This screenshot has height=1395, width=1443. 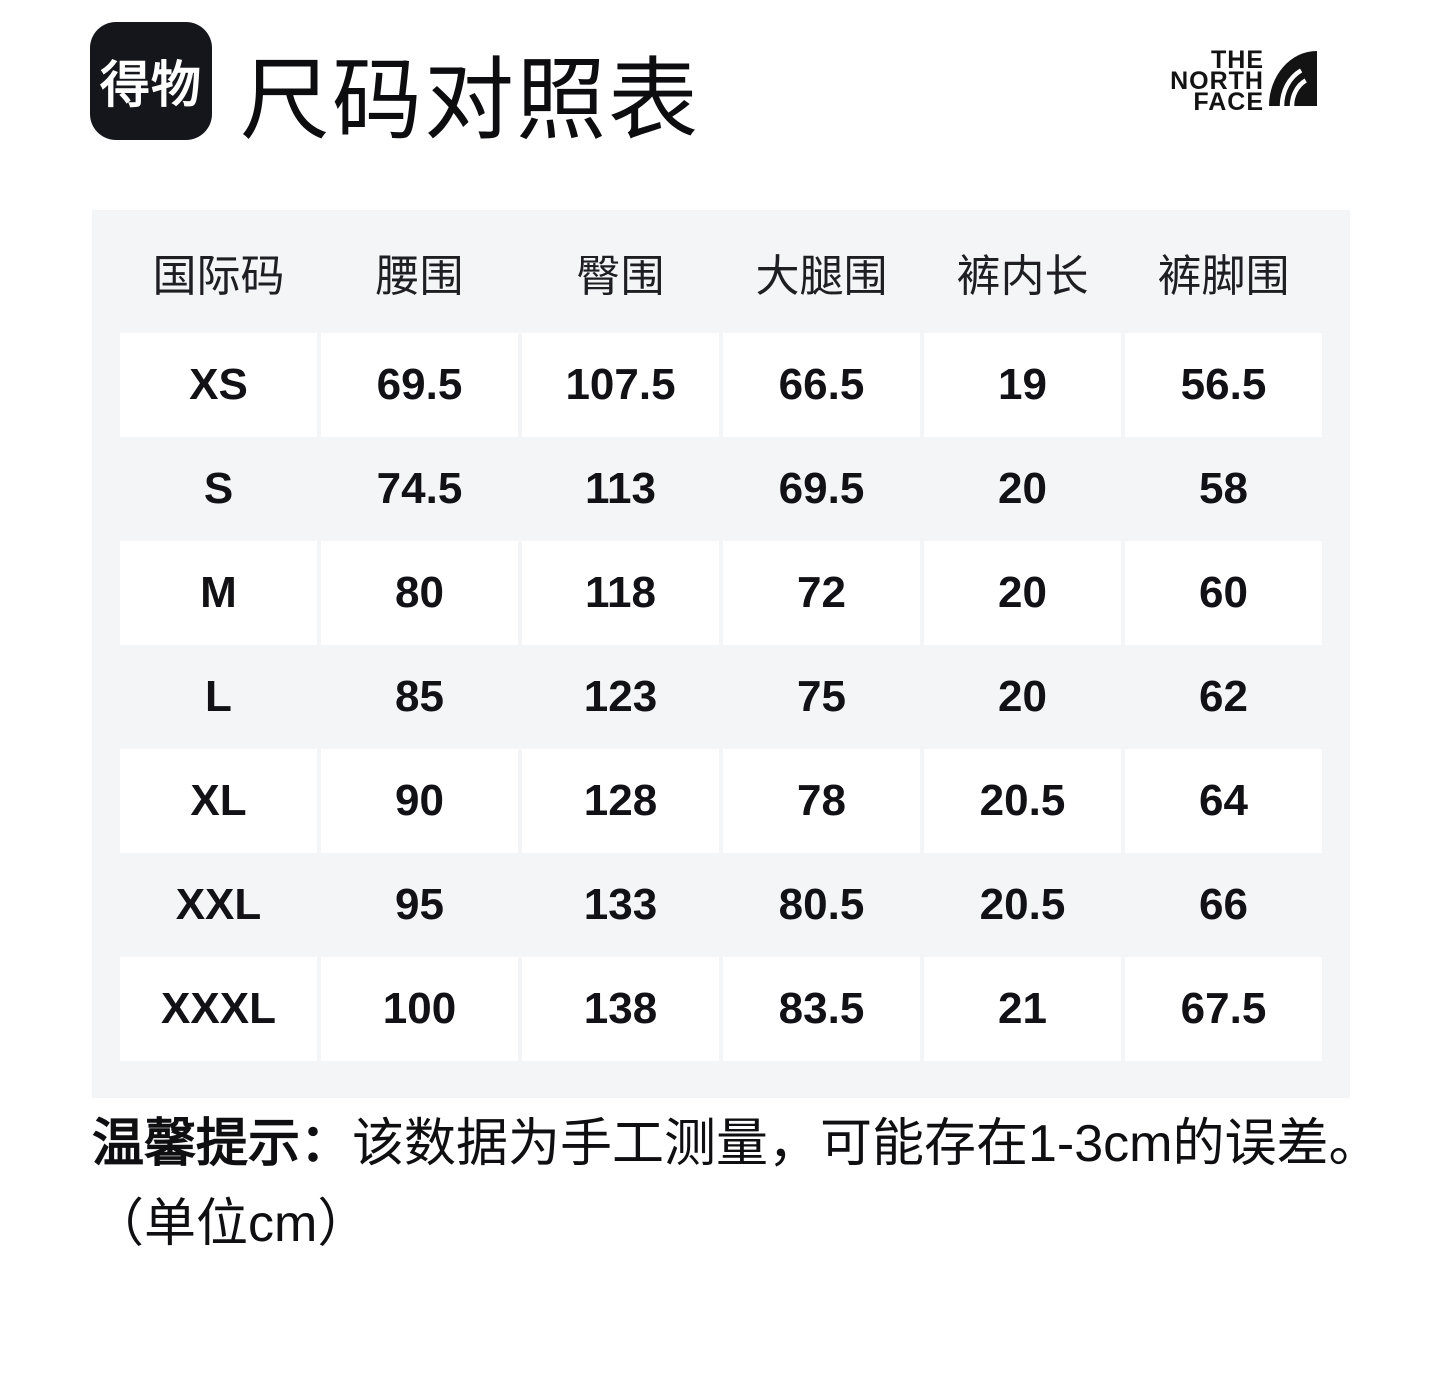 I want to click on size-cell: M, so click(x=218, y=593).